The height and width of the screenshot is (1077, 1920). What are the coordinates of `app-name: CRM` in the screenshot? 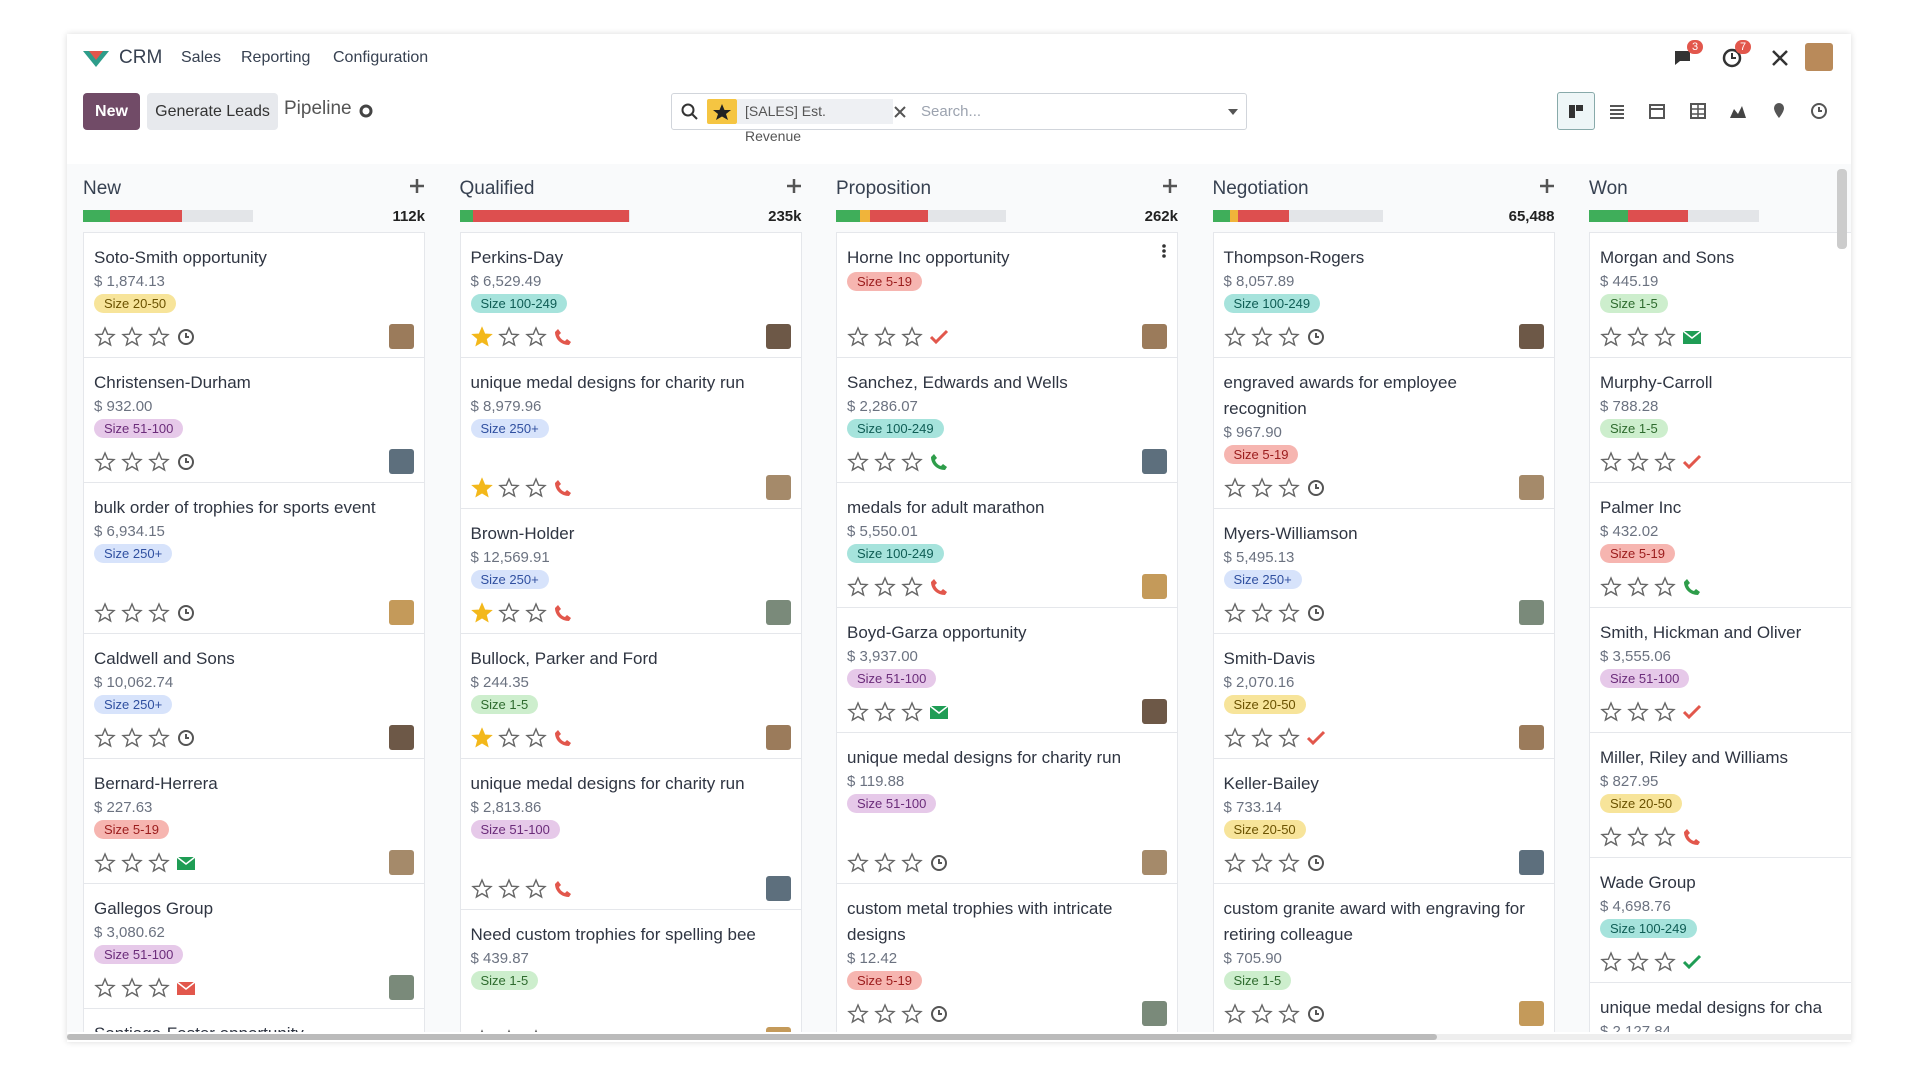 It's located at (141, 57).